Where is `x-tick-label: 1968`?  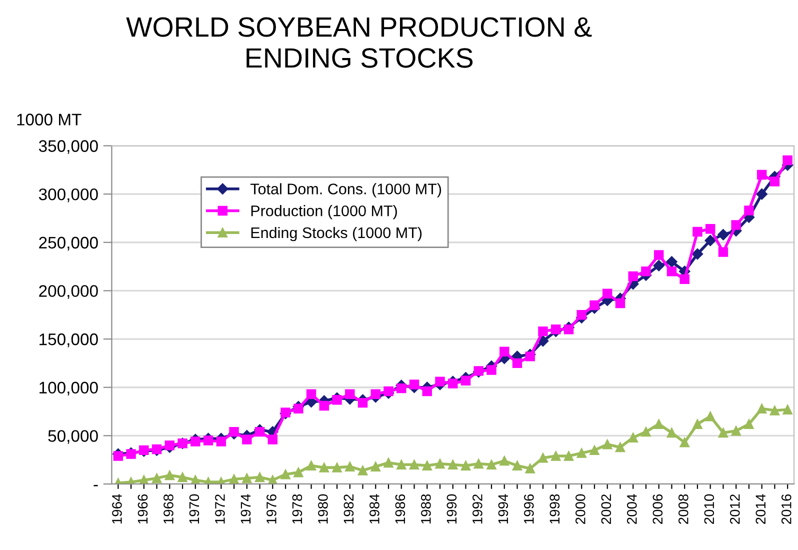
x-tick-label: 1968 is located at coordinates (169, 509).